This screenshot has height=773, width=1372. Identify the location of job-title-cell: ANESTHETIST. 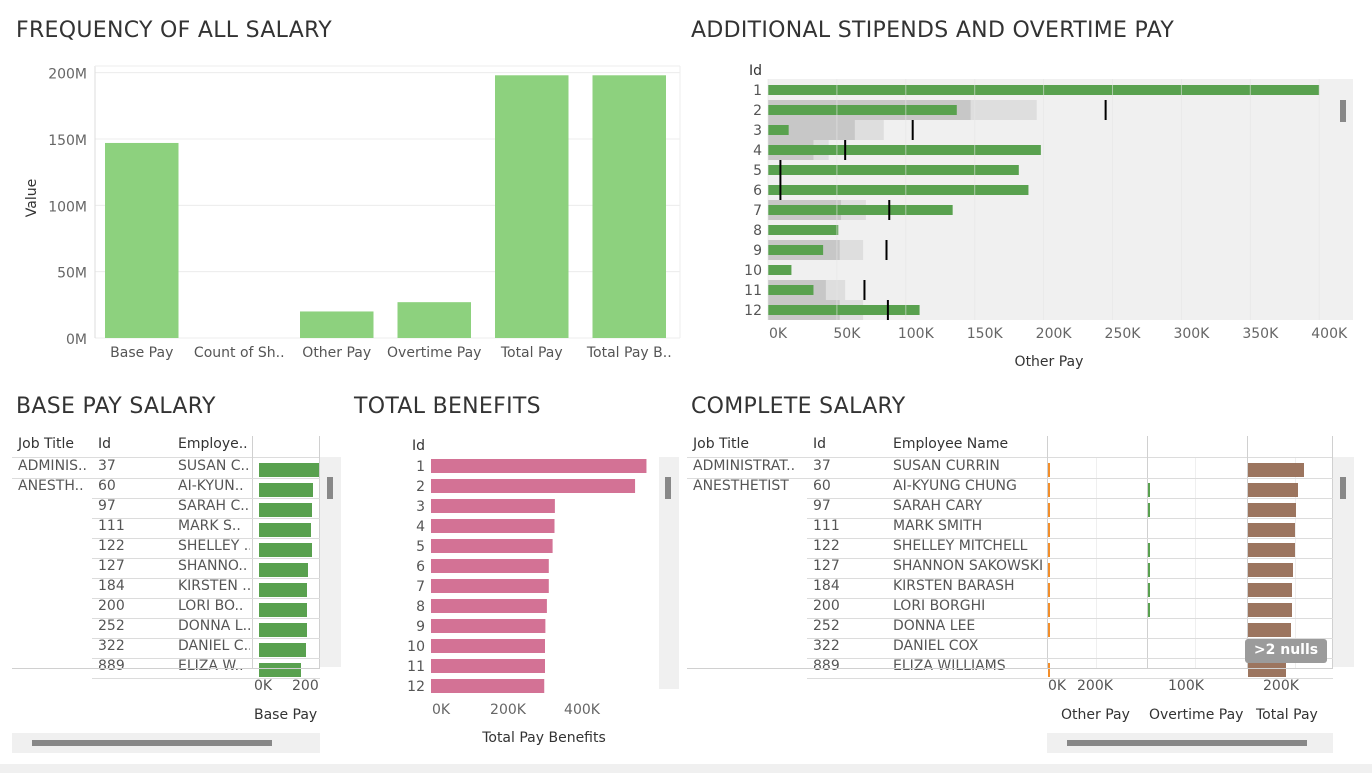
(741, 486).